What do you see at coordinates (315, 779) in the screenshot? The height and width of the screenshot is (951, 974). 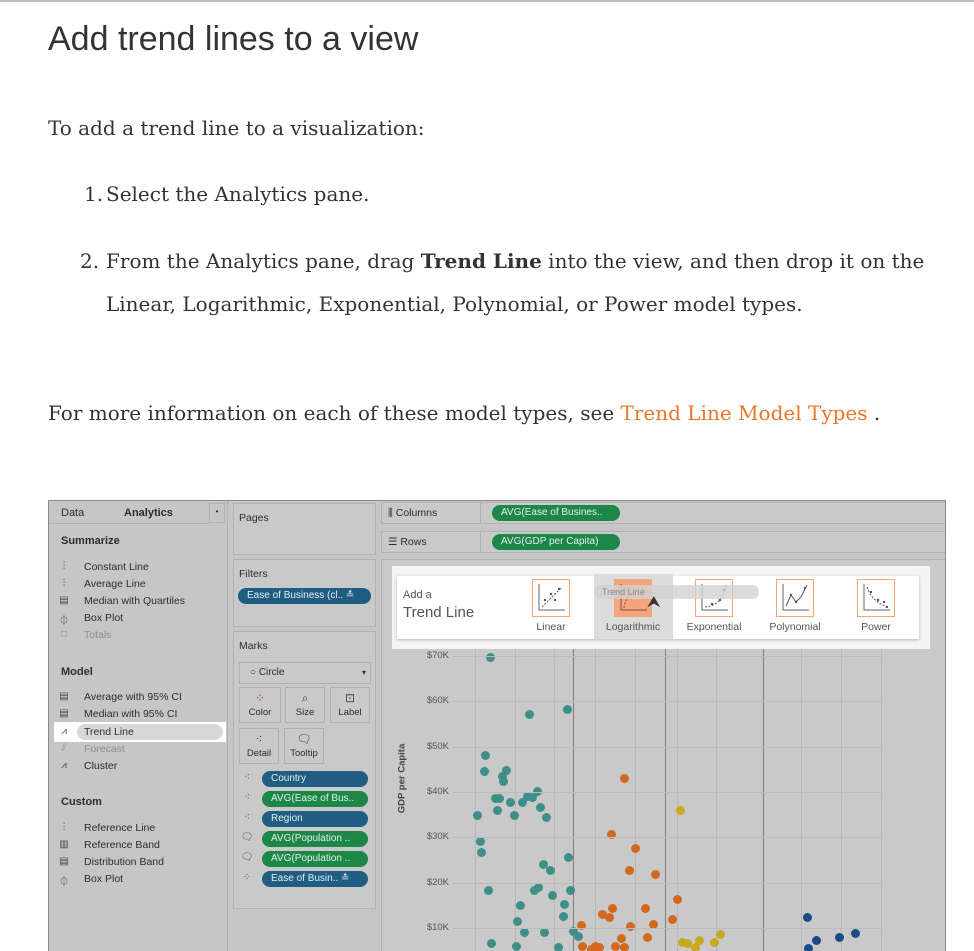 I see `marks-pill-country: Country` at bounding box center [315, 779].